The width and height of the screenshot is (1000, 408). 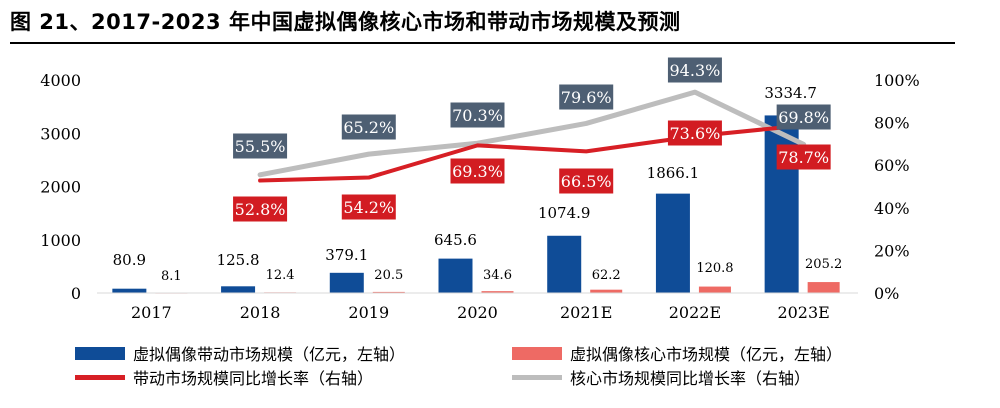 I want to click on figure-title: 图 21、2017-2023 年中国虚拟偶像核心市场和带动市场规模及预测, so click(x=345, y=22).